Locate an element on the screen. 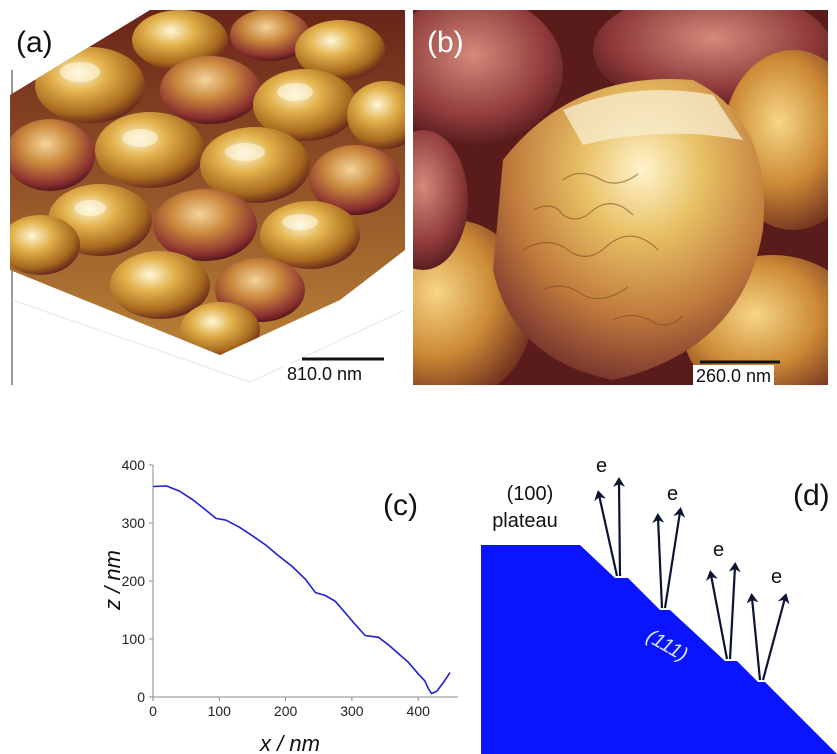 This screenshot has height=754, width=837. plateau-label-line2: plateau is located at coordinates (525, 521).